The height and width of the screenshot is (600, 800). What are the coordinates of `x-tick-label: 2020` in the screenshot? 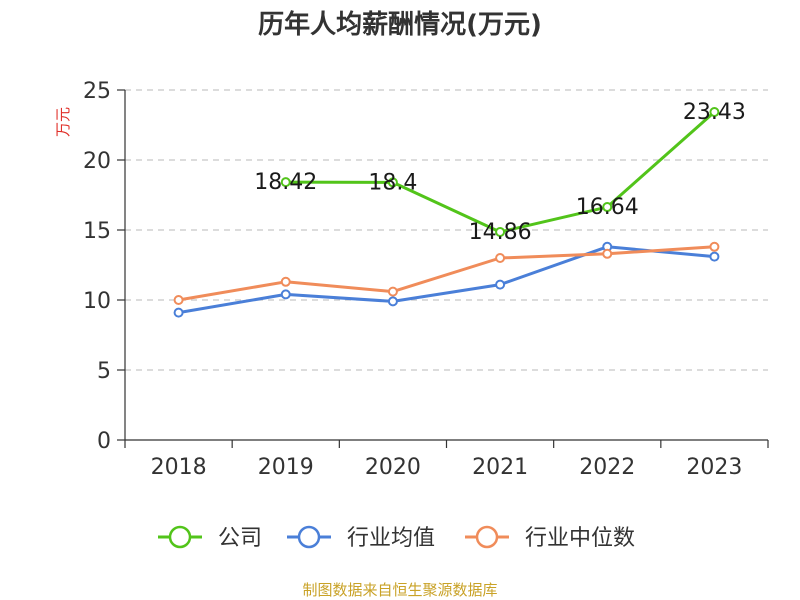 It's located at (393, 467).